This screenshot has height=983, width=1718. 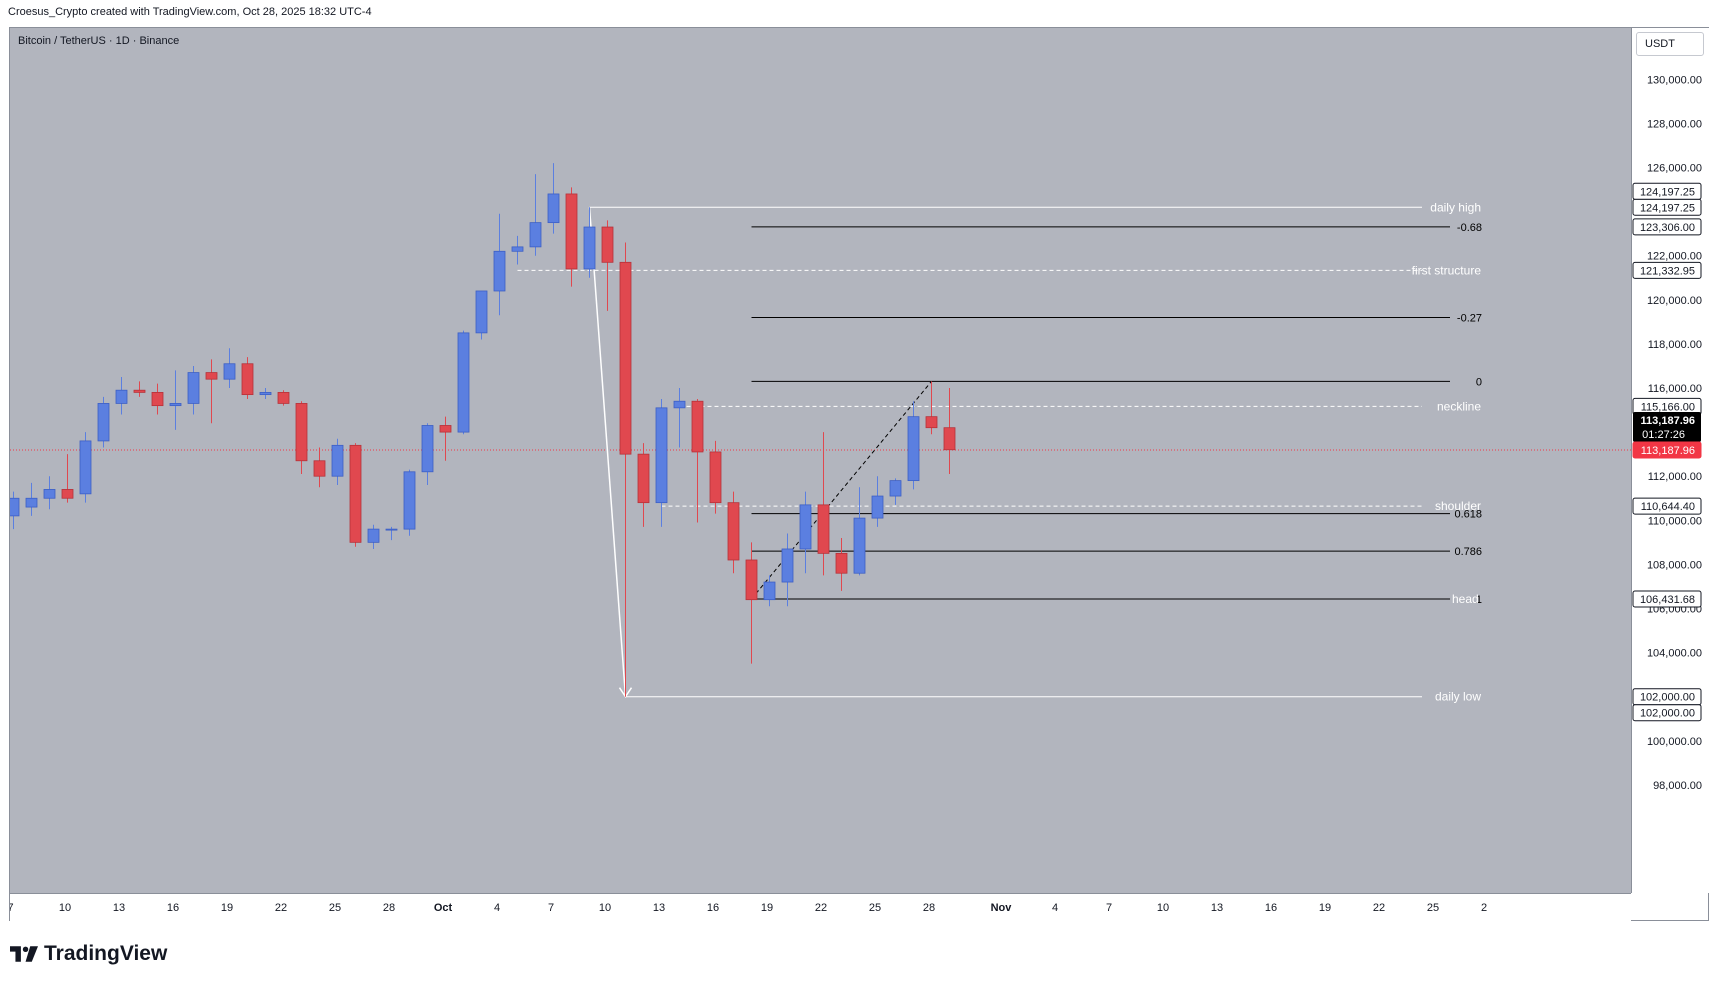 I want to click on current-price-badge: 113,187.96, so click(x=1668, y=451).